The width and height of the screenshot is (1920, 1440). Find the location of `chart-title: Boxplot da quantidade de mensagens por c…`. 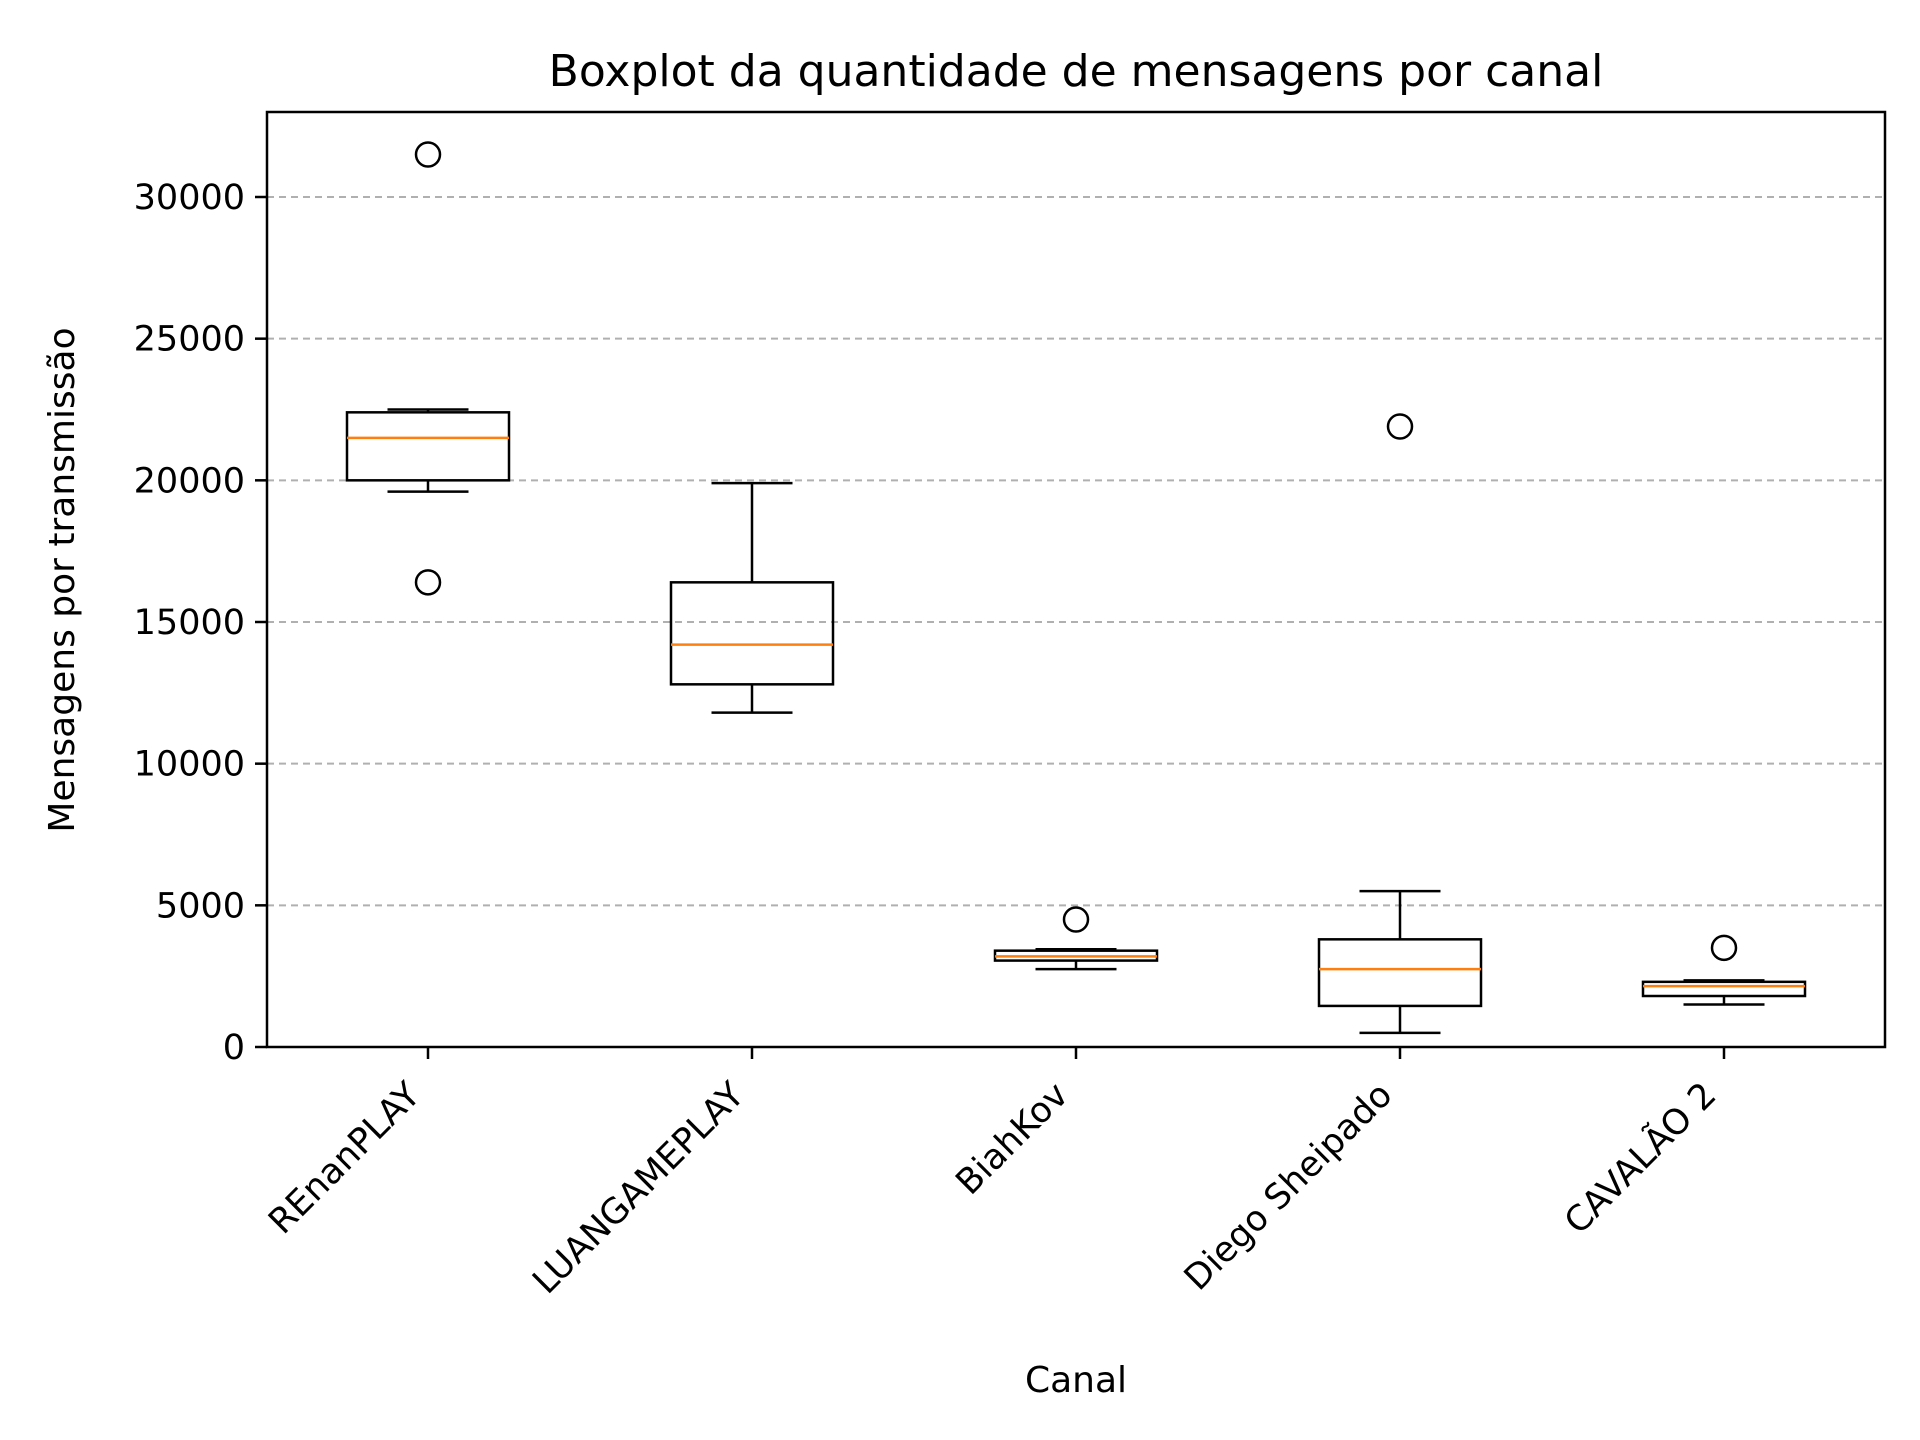

chart-title: Boxplot da quantidade de mensagens por c… is located at coordinates (1076, 71).